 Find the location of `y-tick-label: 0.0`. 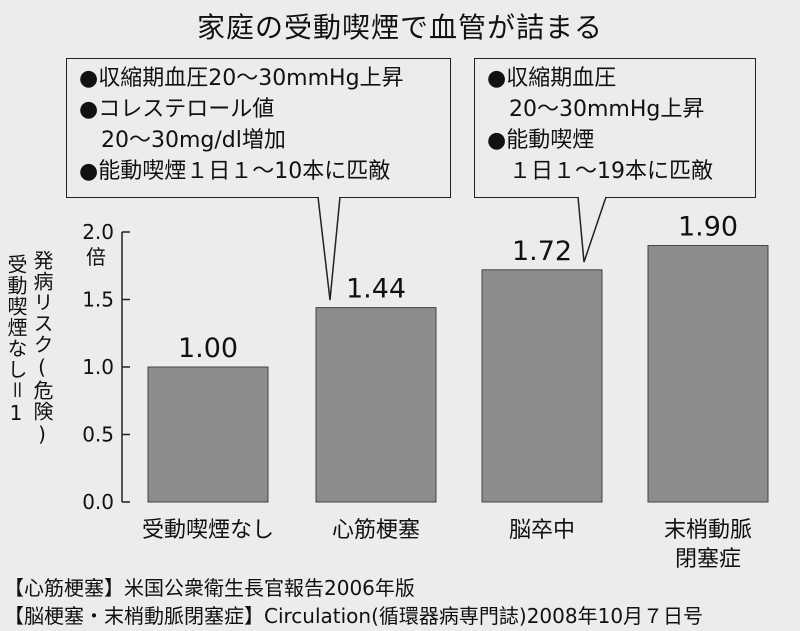

y-tick-label: 0.0 is located at coordinates (98, 502).